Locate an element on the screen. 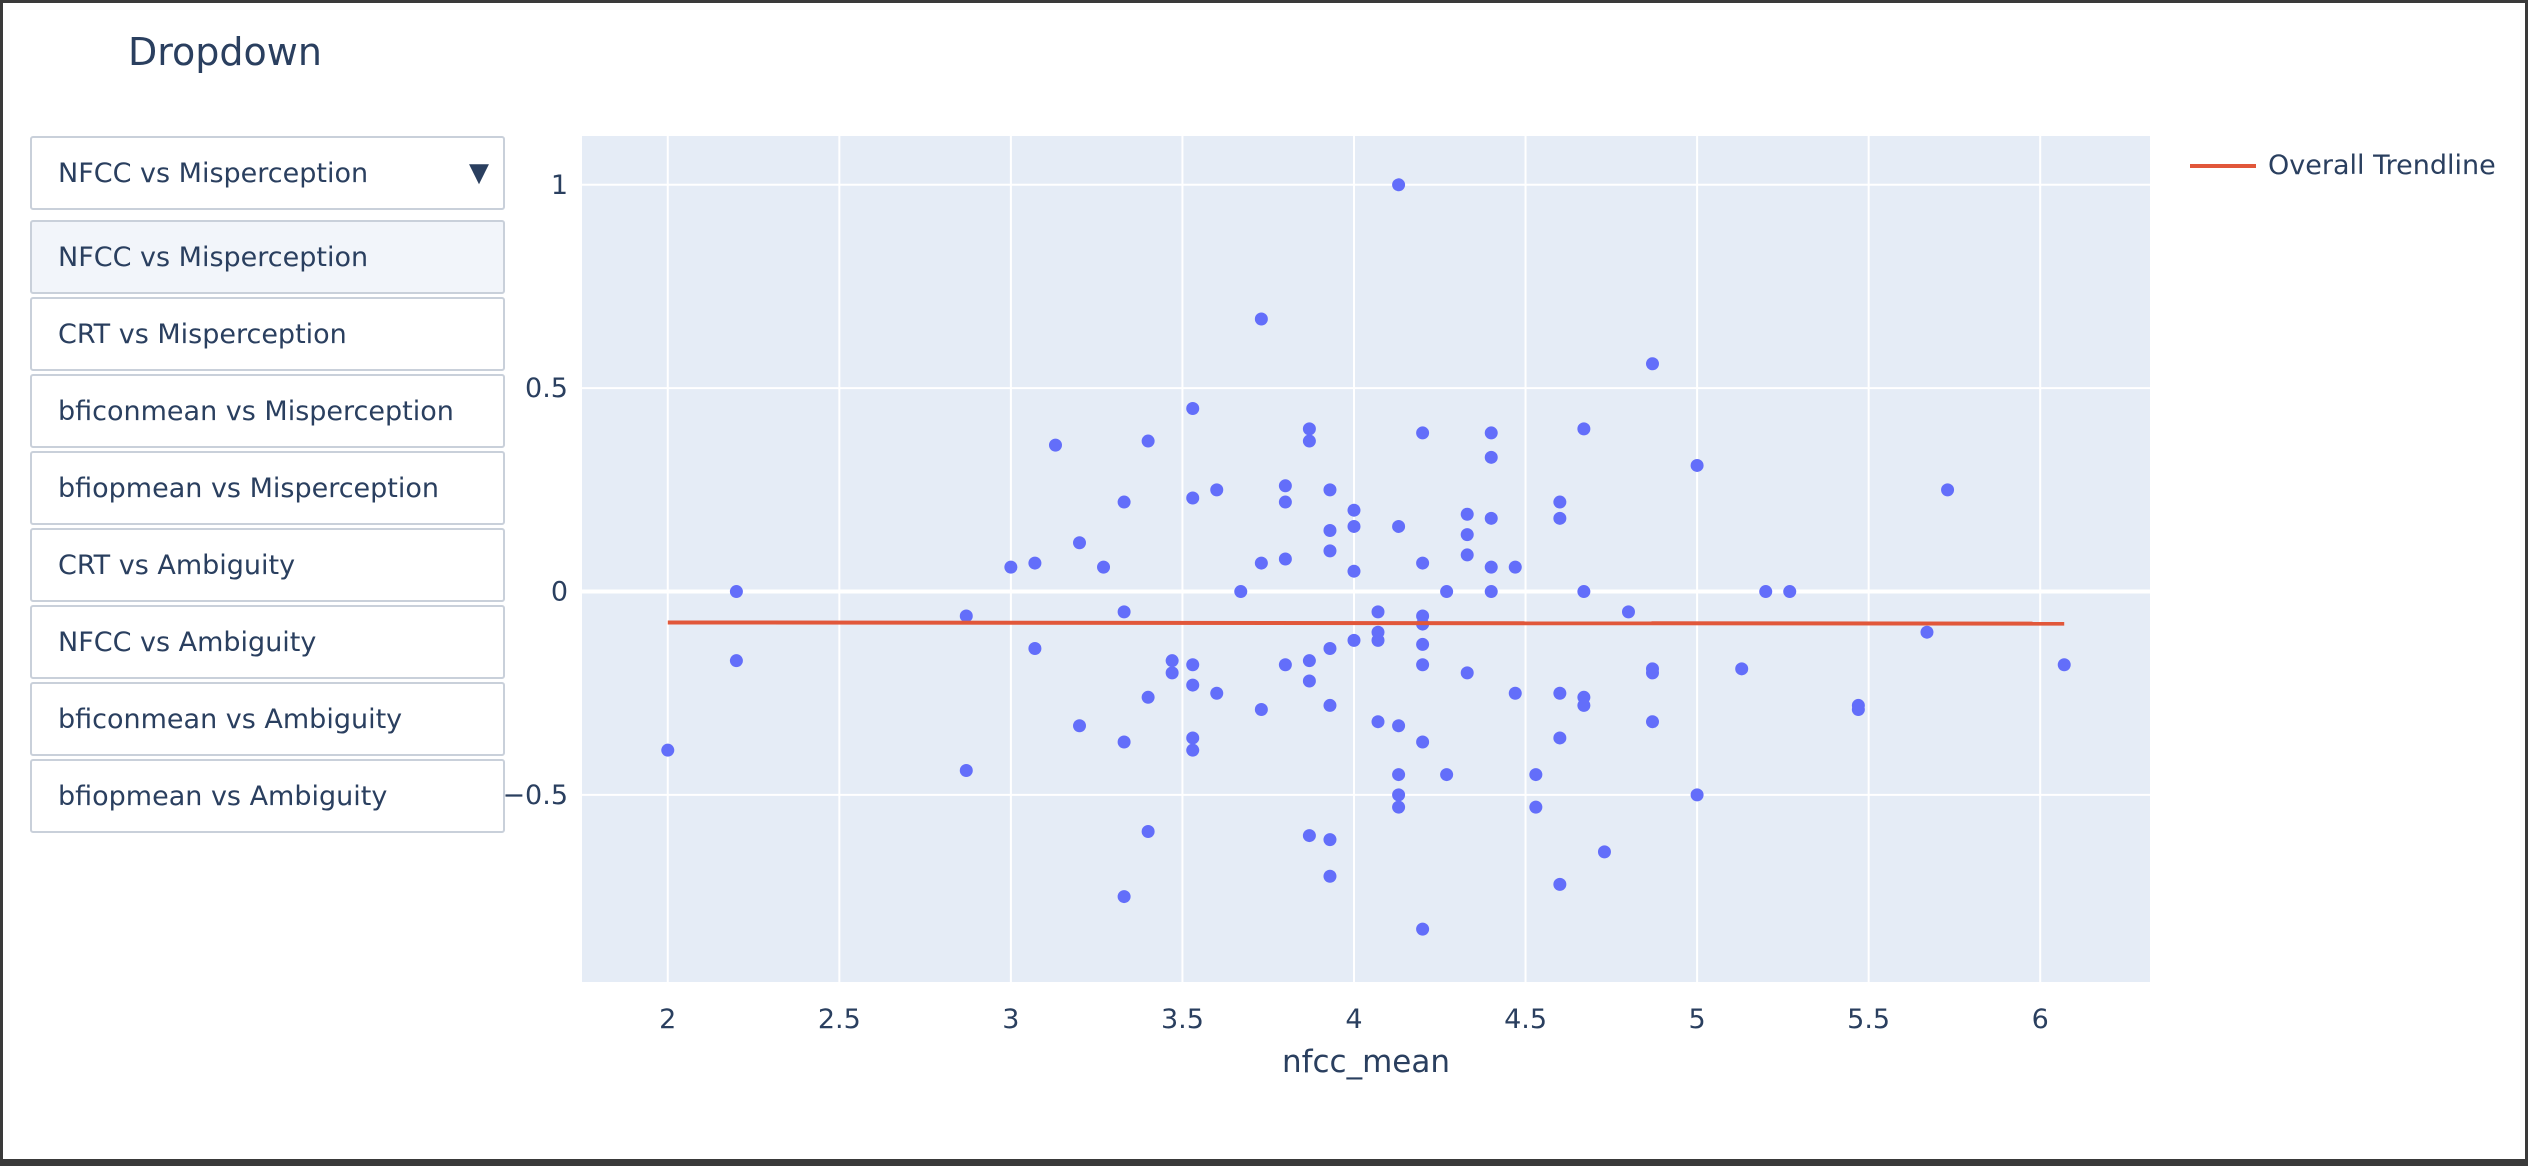 This screenshot has width=2528, height=1166. dropdown-header: NFCC vs Misperception ▼ is located at coordinates (267, 173).